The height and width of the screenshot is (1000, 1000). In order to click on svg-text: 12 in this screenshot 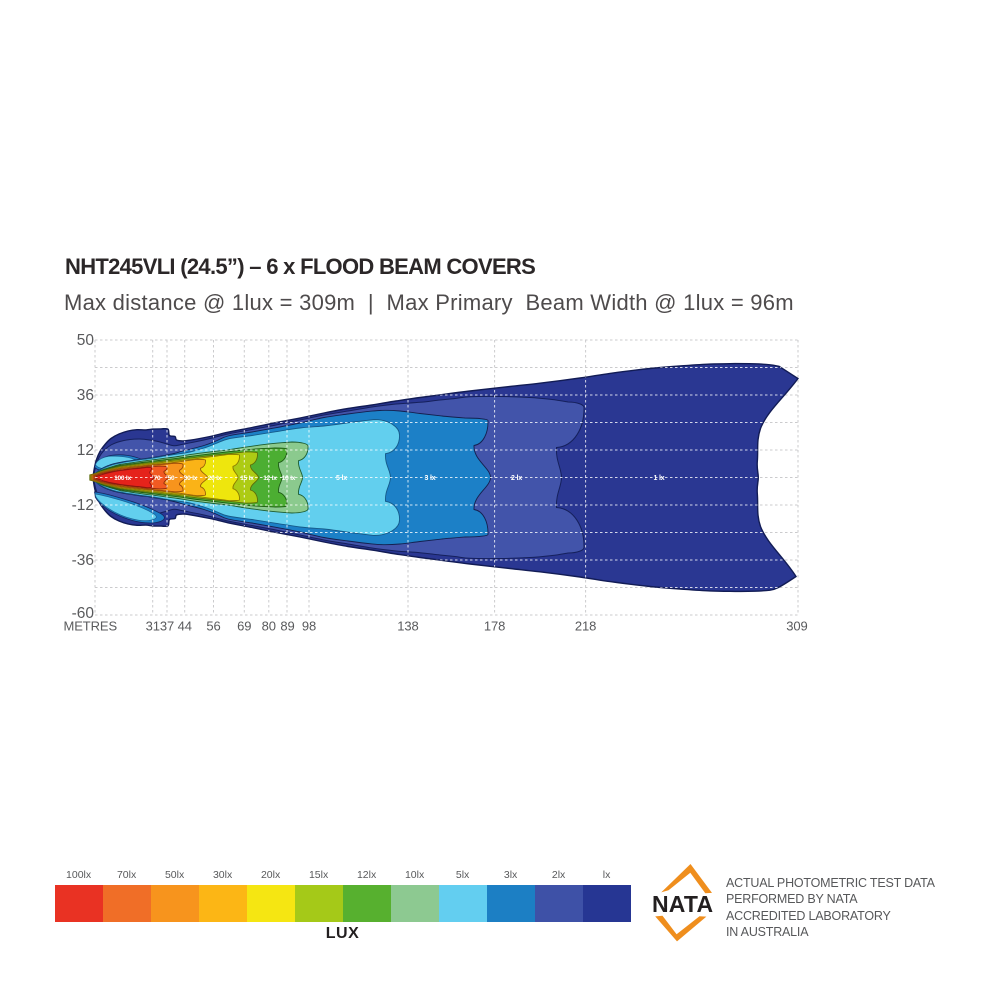, I will do `click(85, 450)`.